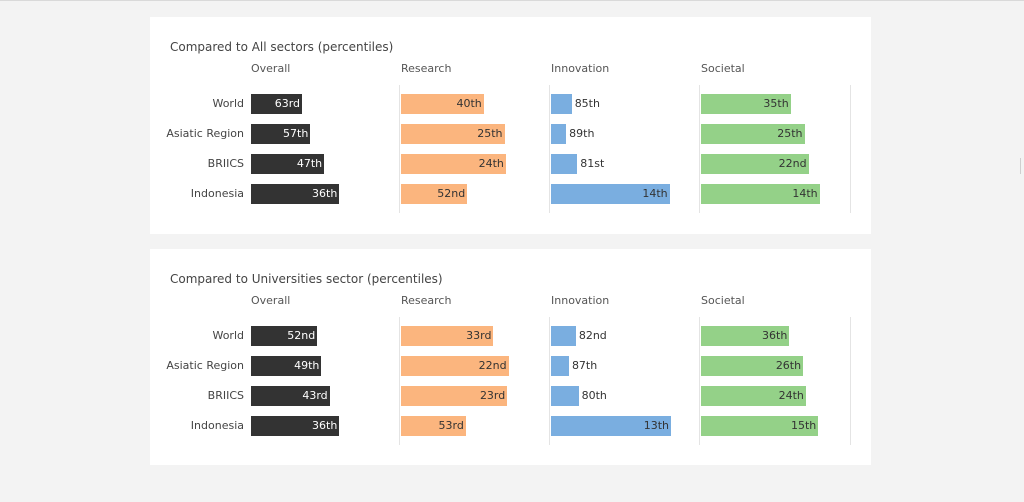 The width and height of the screenshot is (1024, 502). What do you see at coordinates (592, 163) in the screenshot?
I see `bar-value-label: 81st` at bounding box center [592, 163].